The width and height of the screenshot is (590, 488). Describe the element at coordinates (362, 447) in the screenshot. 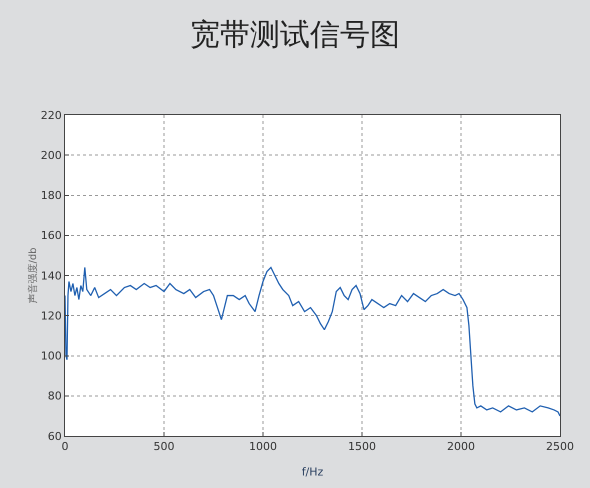

I see `x-tick-label: 1500` at that location.